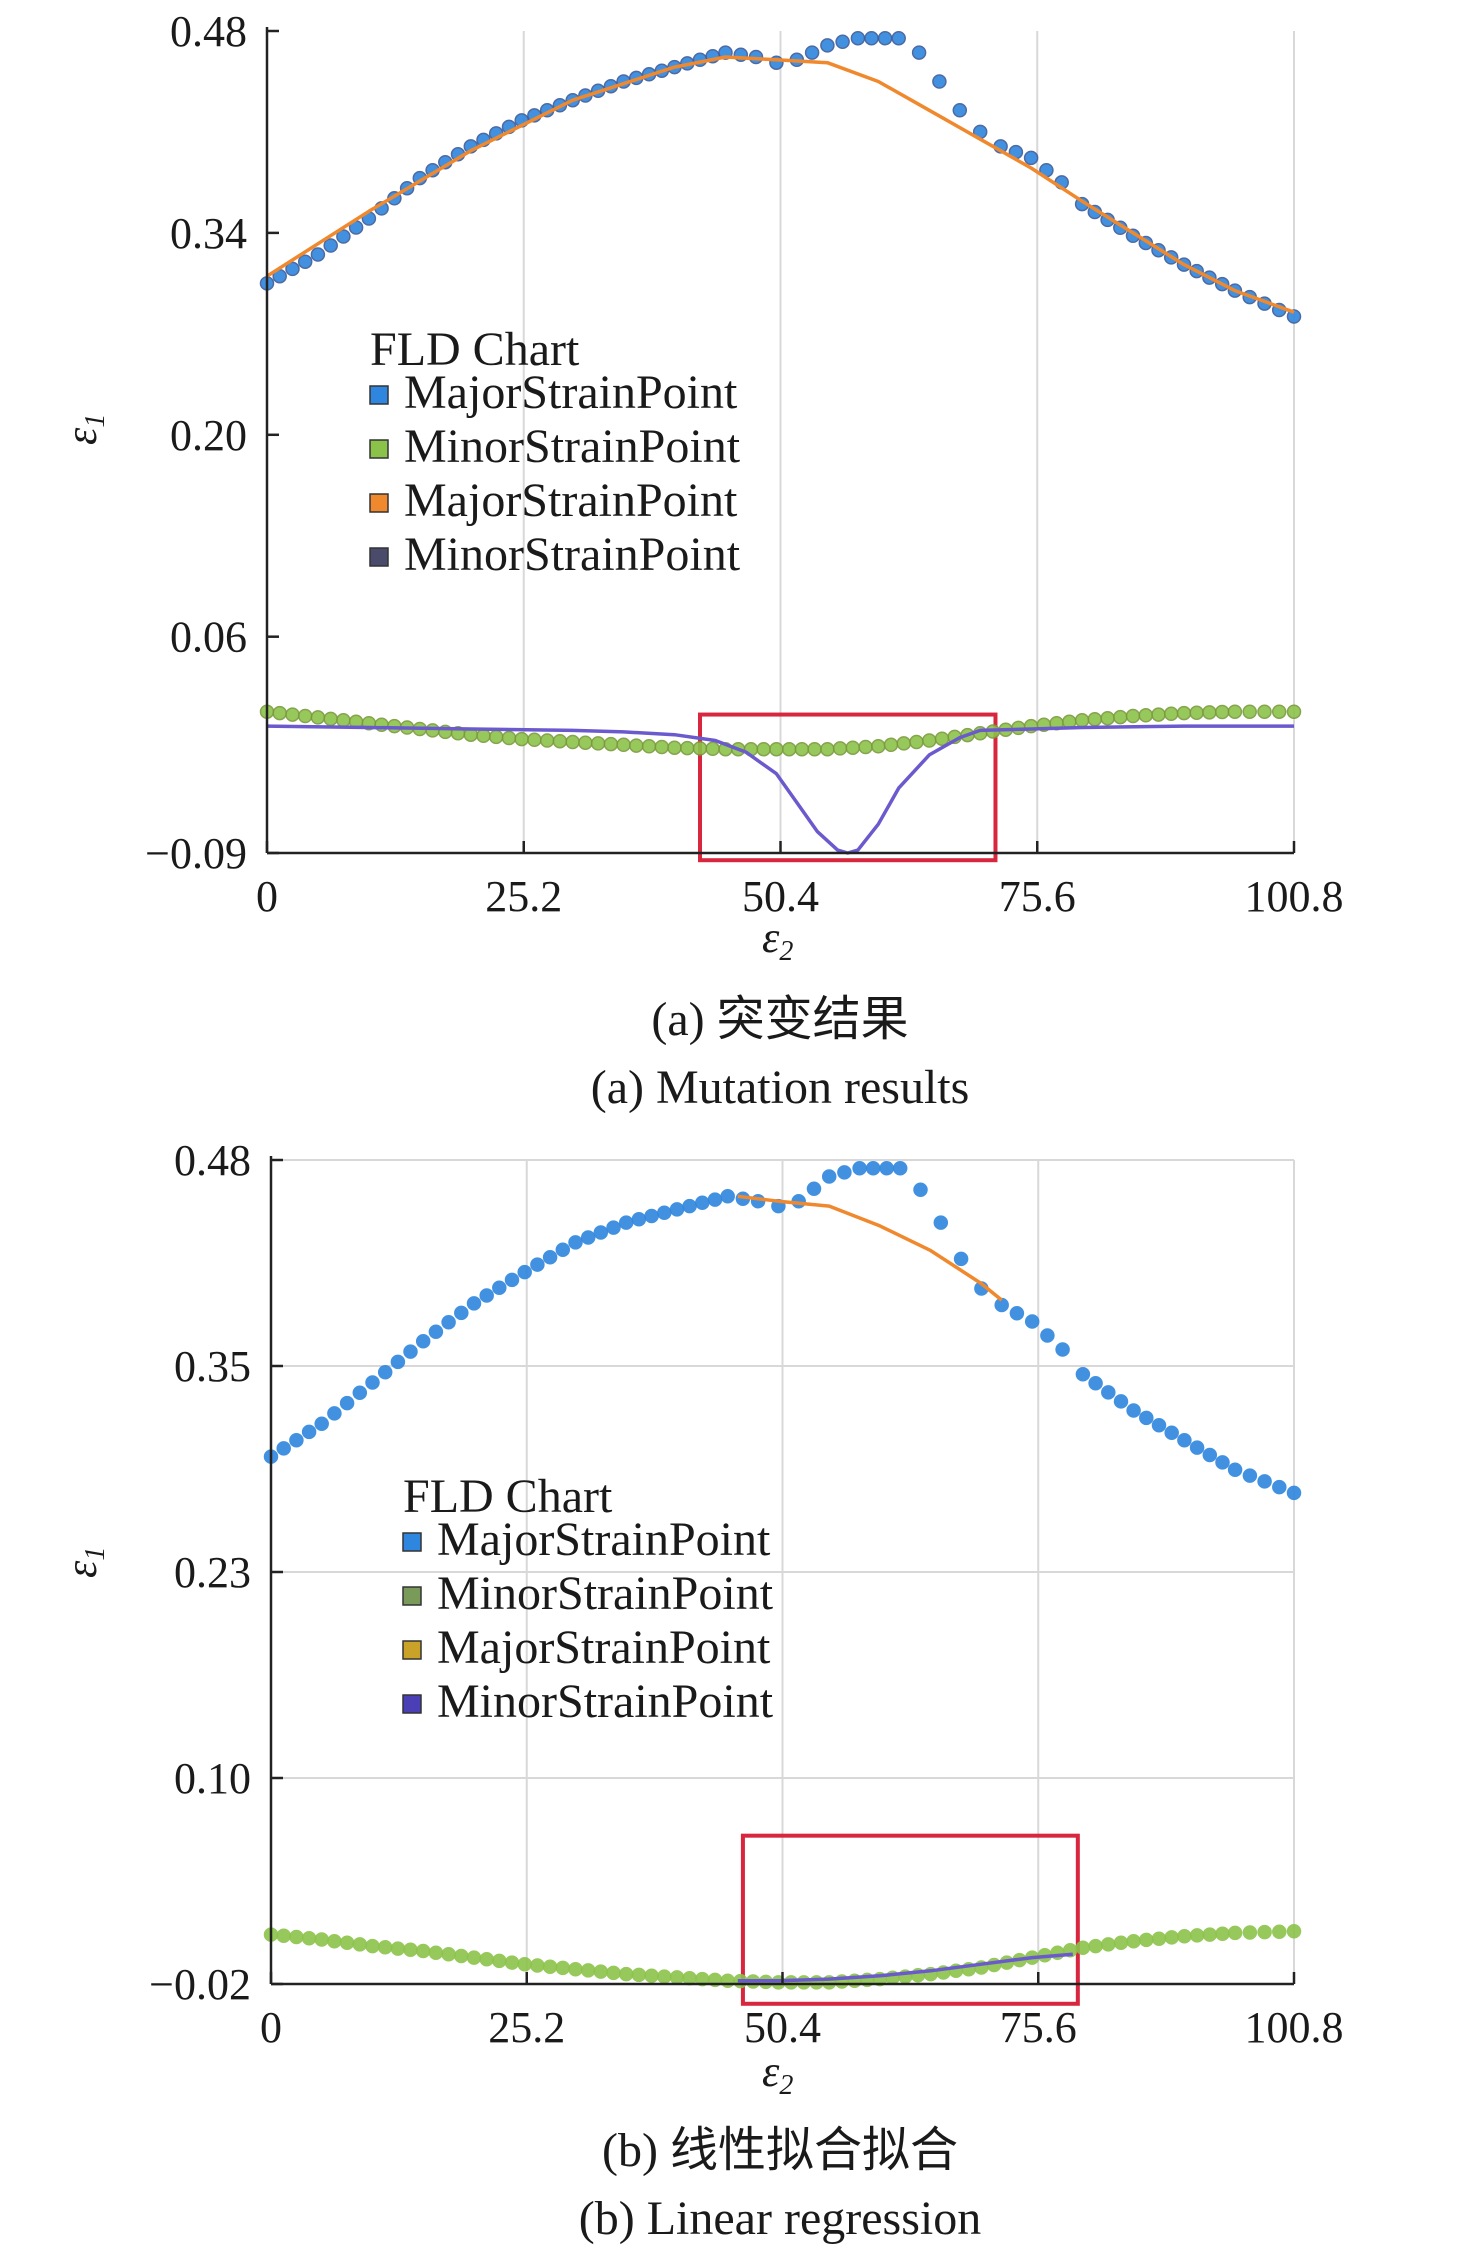 This screenshot has width=1476, height=2251. What do you see at coordinates (212, 1778) in the screenshot?
I see `y-tick-label: 0.10` at bounding box center [212, 1778].